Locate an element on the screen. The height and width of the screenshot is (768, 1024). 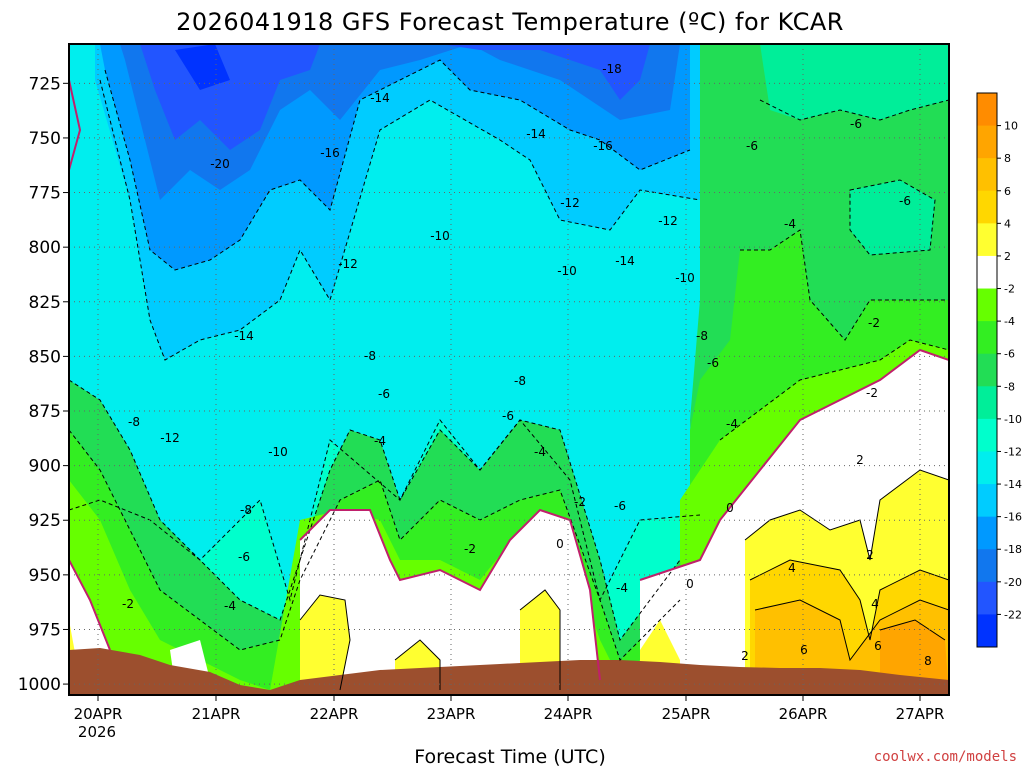
contour-label: -18 is located at coordinates (612, 69).